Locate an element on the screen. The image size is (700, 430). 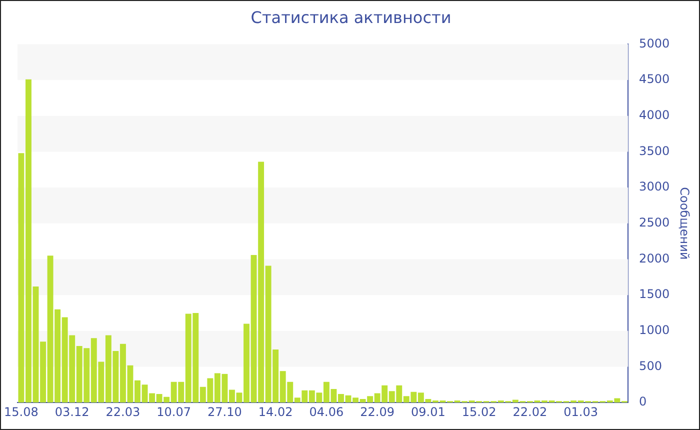
y-tick-label: 500 is located at coordinates (650, 365).